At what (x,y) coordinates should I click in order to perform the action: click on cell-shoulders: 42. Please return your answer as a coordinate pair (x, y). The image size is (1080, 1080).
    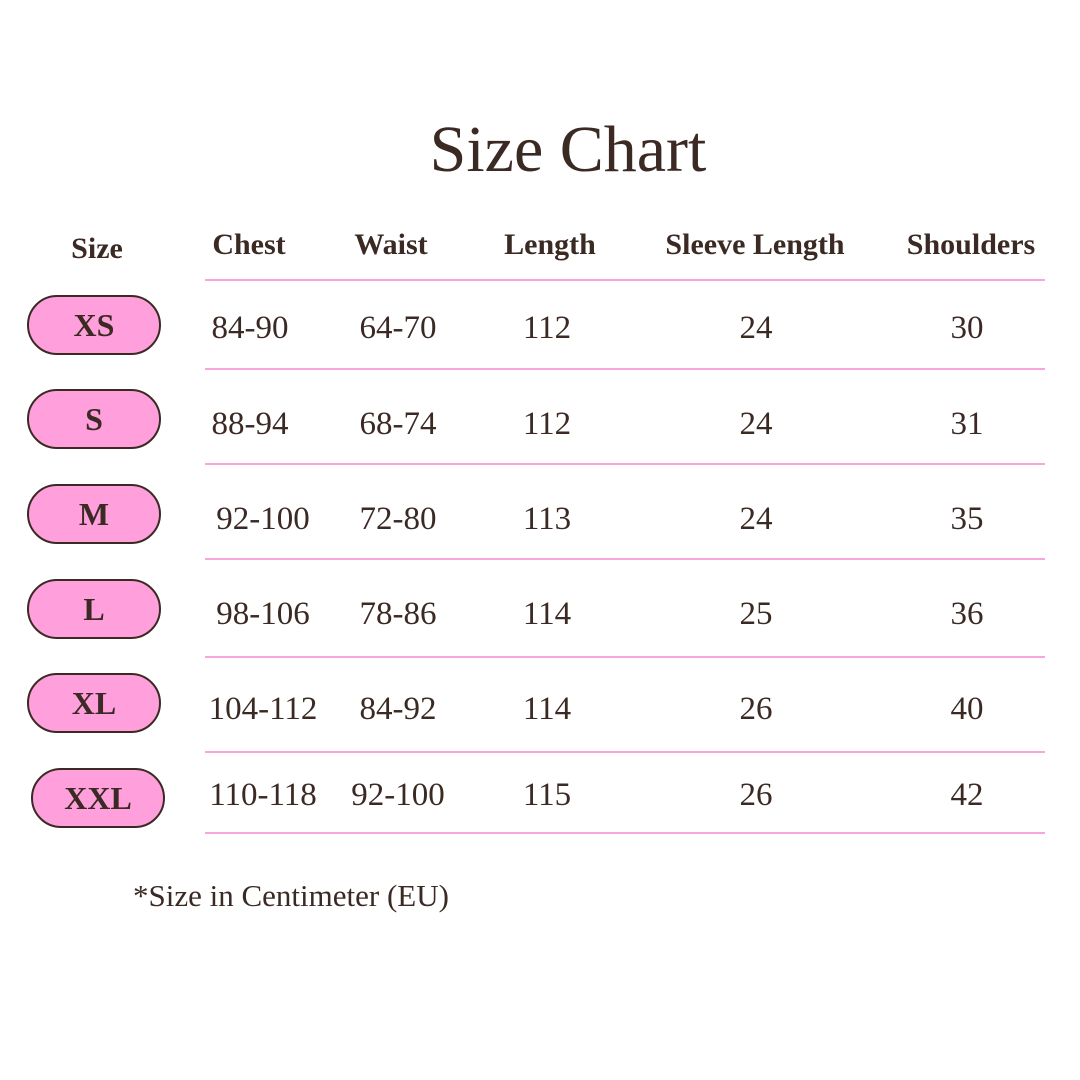
    Looking at the image, I should click on (967, 795).